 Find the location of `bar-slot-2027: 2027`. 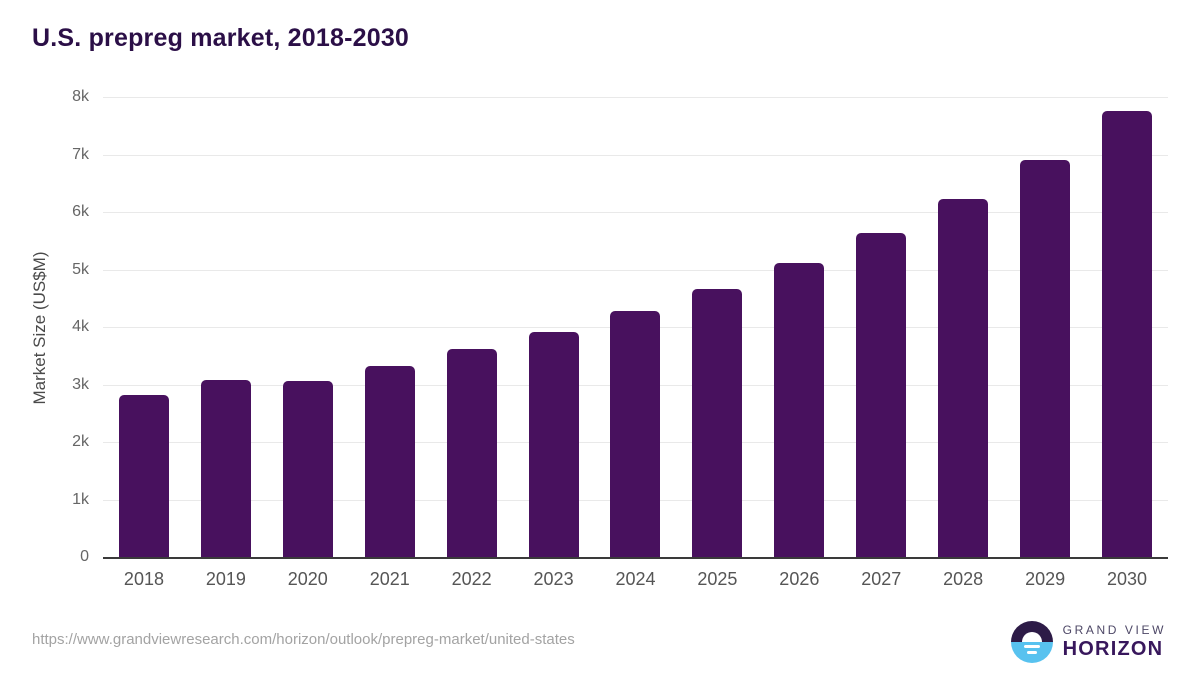

bar-slot-2027: 2027 is located at coordinates (881, 343).